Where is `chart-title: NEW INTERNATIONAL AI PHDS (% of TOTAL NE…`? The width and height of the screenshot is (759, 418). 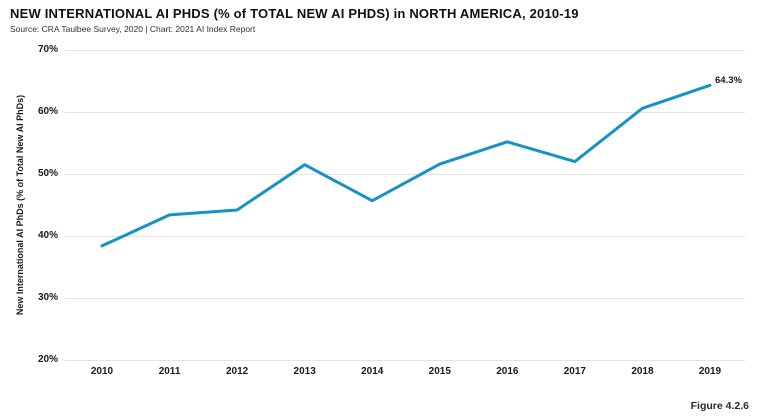 chart-title: NEW INTERNATIONAL AI PHDS (% of TOTAL NE… is located at coordinates (294, 13).